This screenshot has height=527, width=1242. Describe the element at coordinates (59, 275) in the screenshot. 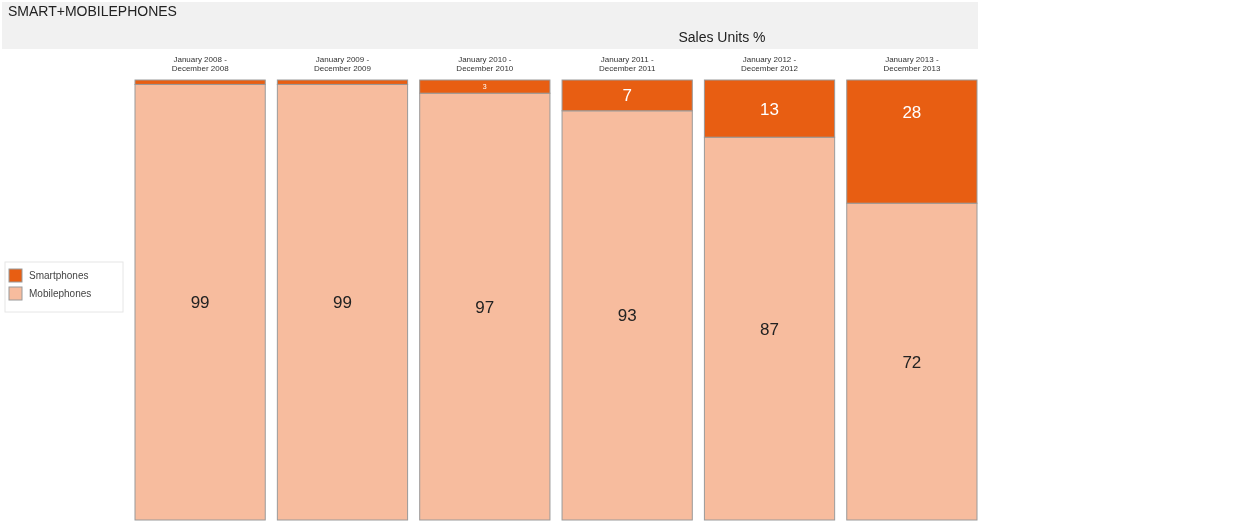

I see `legend-label: Smartphones` at that location.